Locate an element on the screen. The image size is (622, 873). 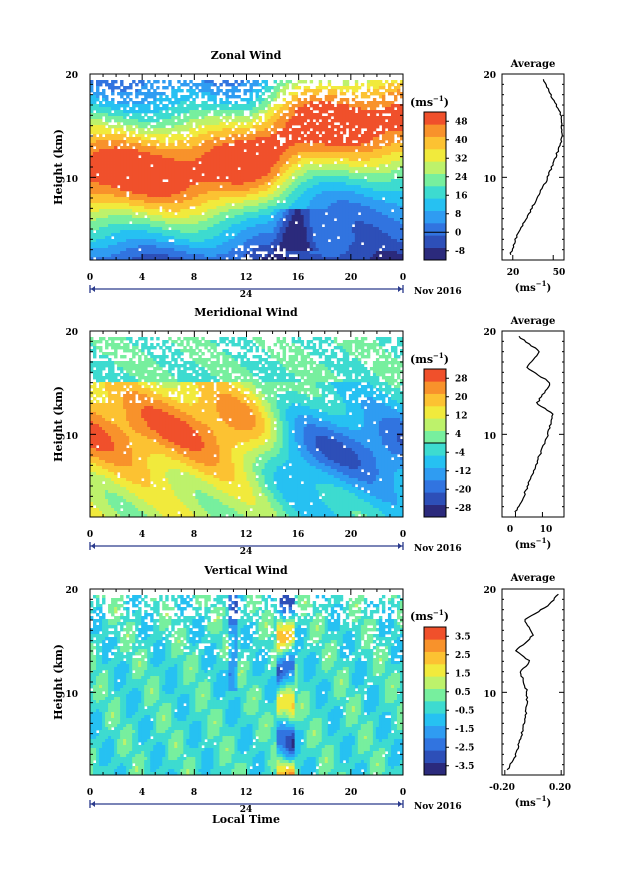
colorbar-tick-label: -4 is located at coordinates (460, 453).